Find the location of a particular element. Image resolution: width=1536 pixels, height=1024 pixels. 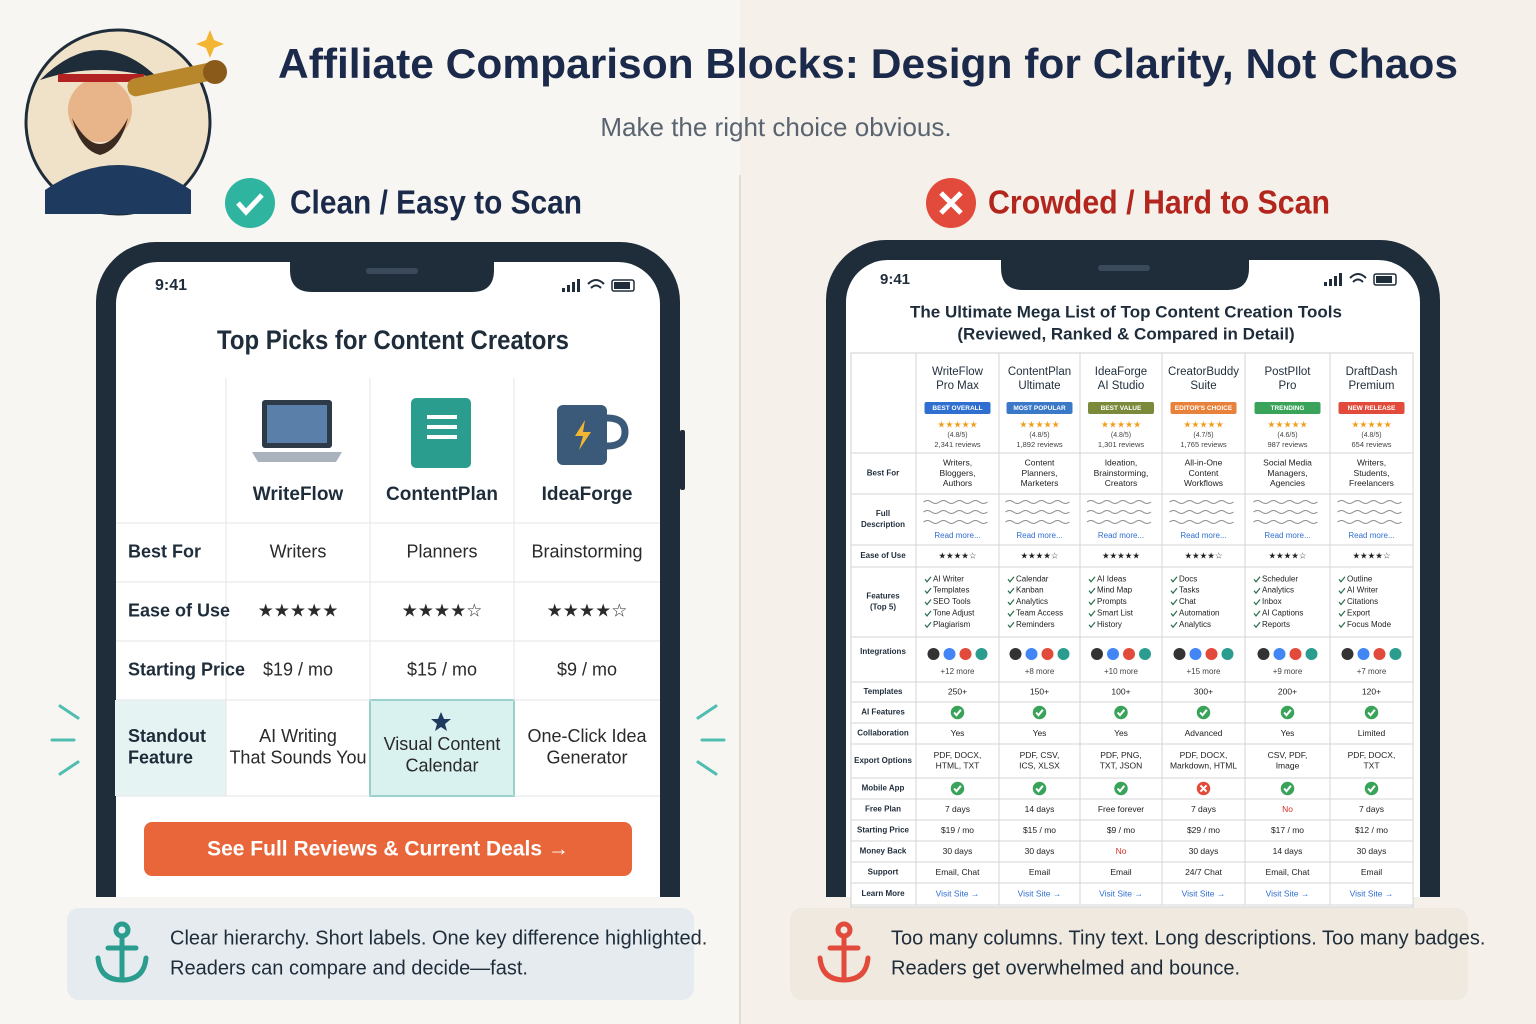

cell-text: Generator is located at coordinates (586, 757).